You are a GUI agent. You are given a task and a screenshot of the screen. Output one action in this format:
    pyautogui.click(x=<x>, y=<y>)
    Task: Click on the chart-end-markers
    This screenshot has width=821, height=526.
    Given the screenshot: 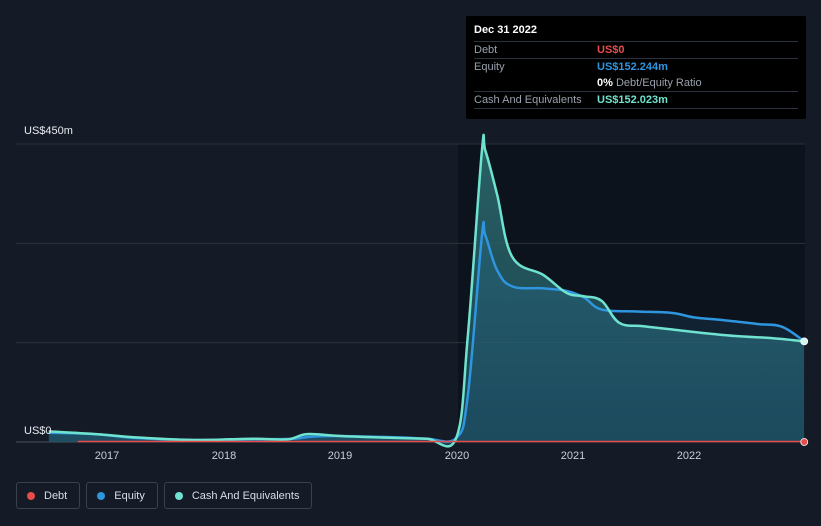 What is the action you would take?
    pyautogui.click(x=804, y=391)
    